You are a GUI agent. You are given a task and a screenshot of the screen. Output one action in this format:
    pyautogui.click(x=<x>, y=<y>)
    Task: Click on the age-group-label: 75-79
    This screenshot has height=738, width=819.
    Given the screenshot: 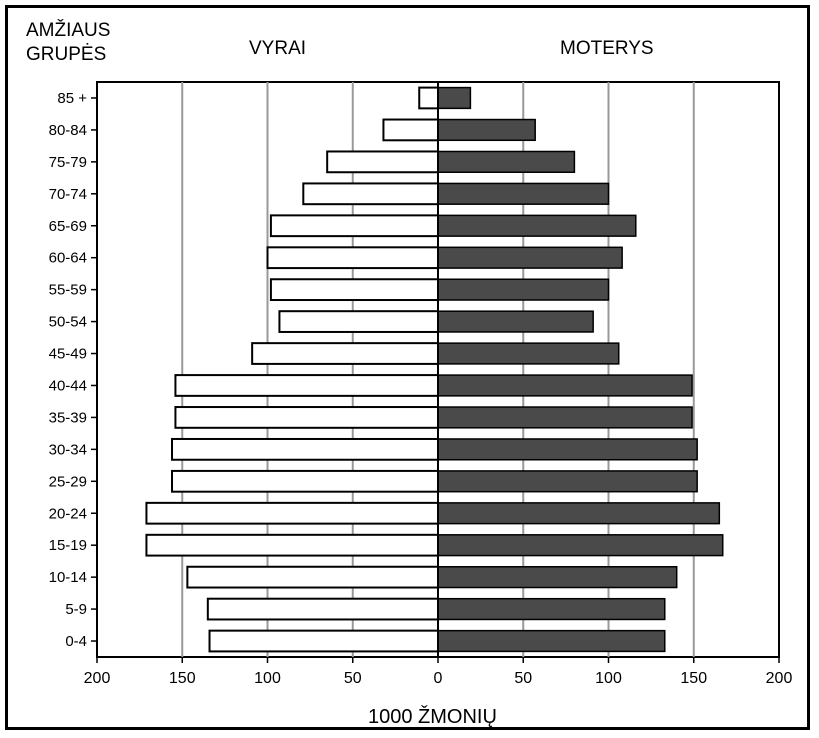 What is the action you would take?
    pyautogui.click(x=68, y=162)
    